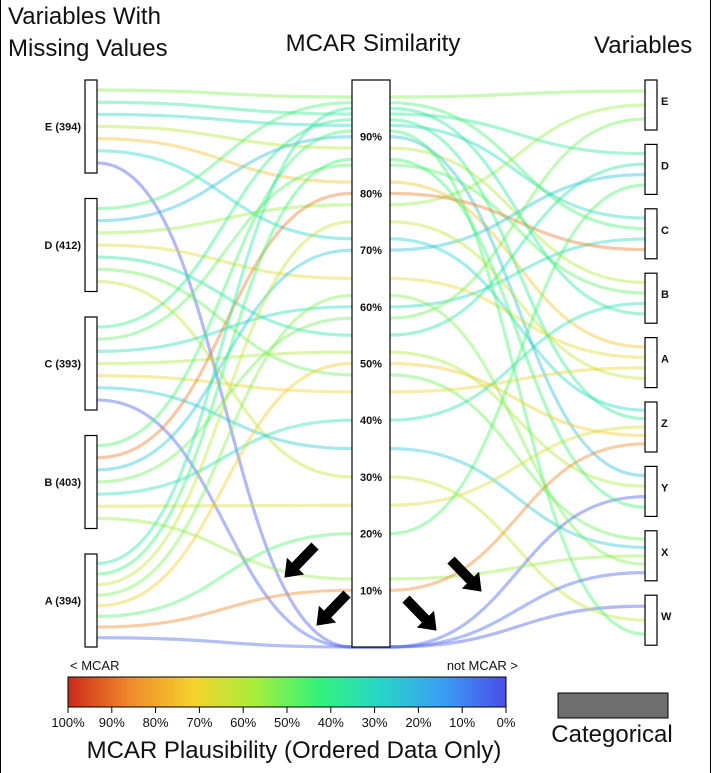 The height and width of the screenshot is (773, 711). I want to click on right-axis: E D C B A Z Y X W, so click(658, 362).